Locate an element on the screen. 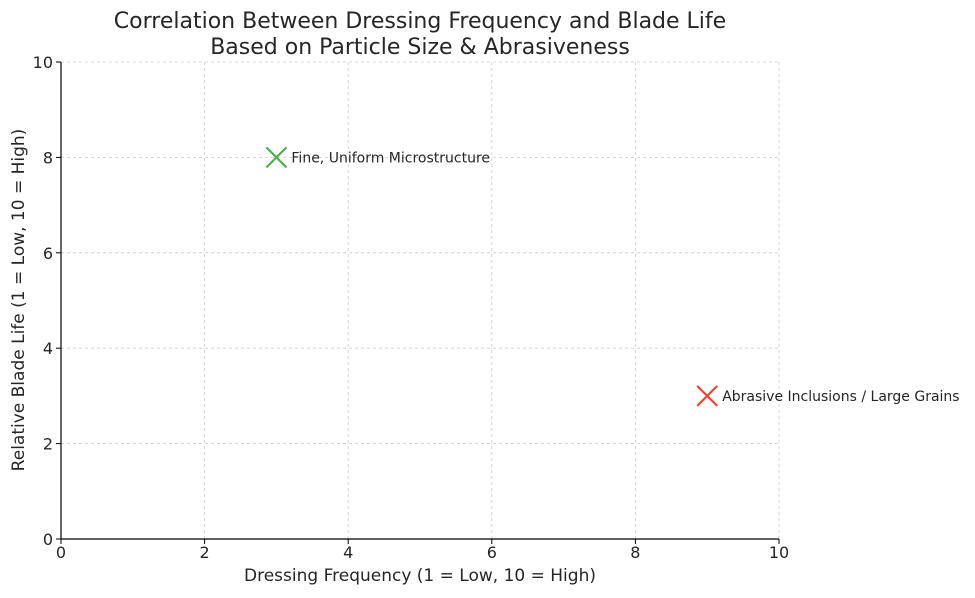 The height and width of the screenshot is (598, 975). x-tick-label: 8 is located at coordinates (635, 552).